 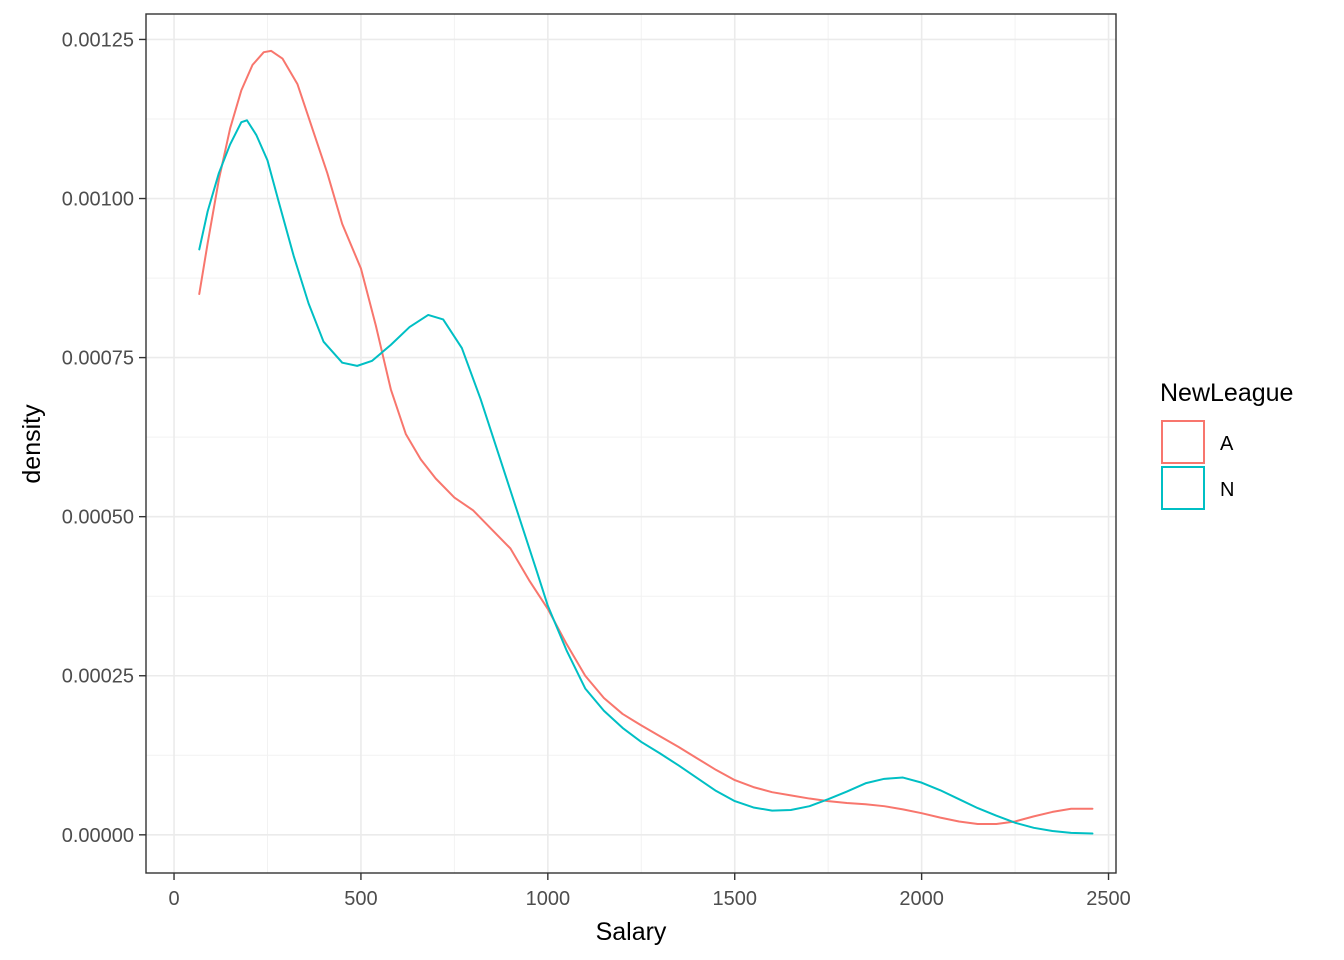 What do you see at coordinates (98, 359) in the screenshot?
I see `y-tick-label: 0.00075` at bounding box center [98, 359].